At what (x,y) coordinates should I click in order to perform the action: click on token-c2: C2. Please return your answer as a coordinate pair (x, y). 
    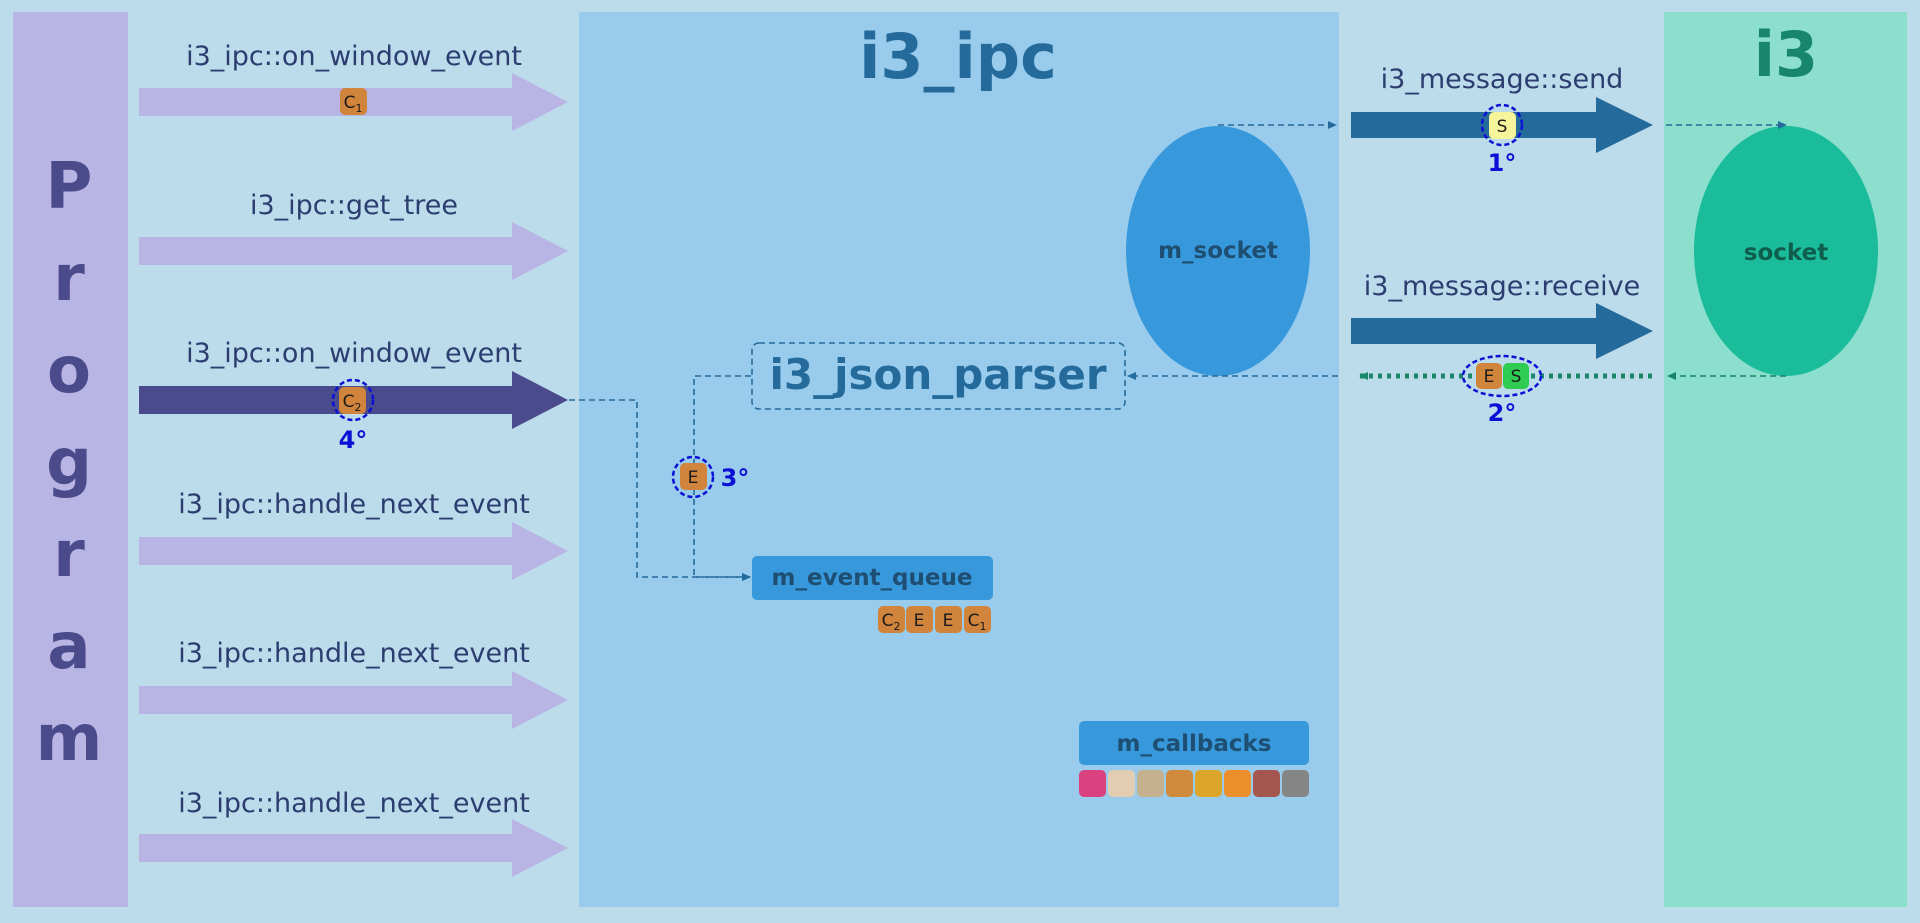
    Looking at the image, I should click on (353, 400).